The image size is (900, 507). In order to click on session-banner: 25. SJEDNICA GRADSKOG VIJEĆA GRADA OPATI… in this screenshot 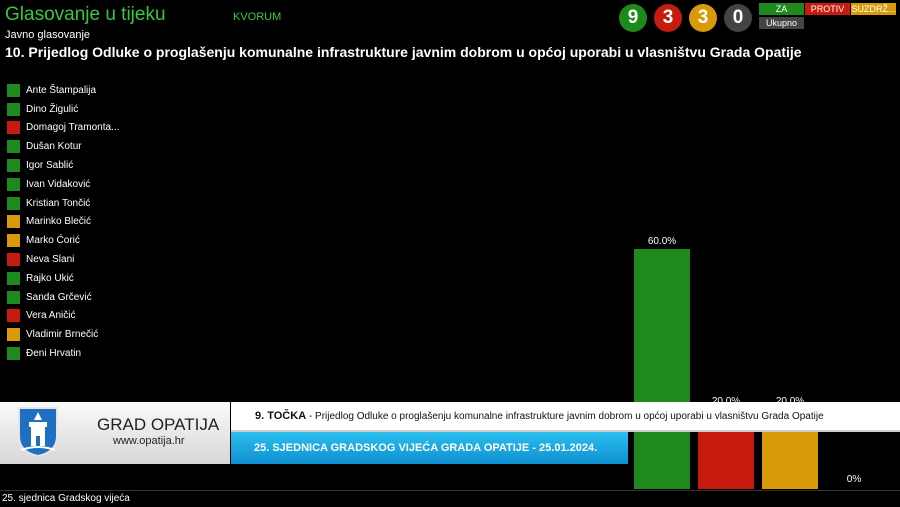, I will do `click(429, 448)`.